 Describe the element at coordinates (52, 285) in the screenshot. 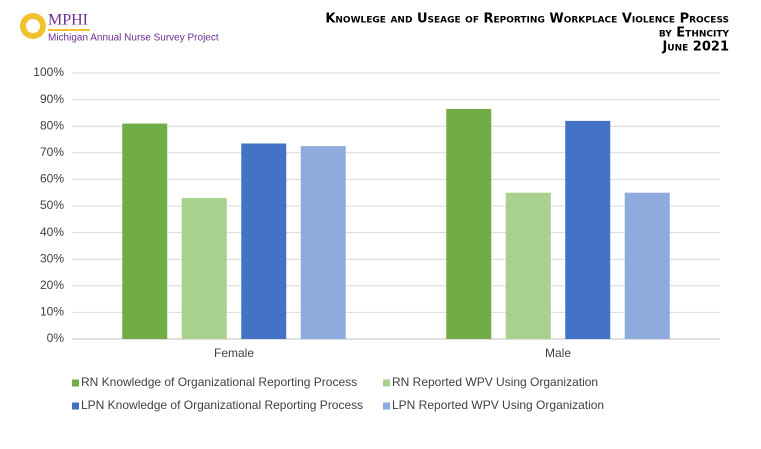

I see `y-tick-label: 20%` at that location.